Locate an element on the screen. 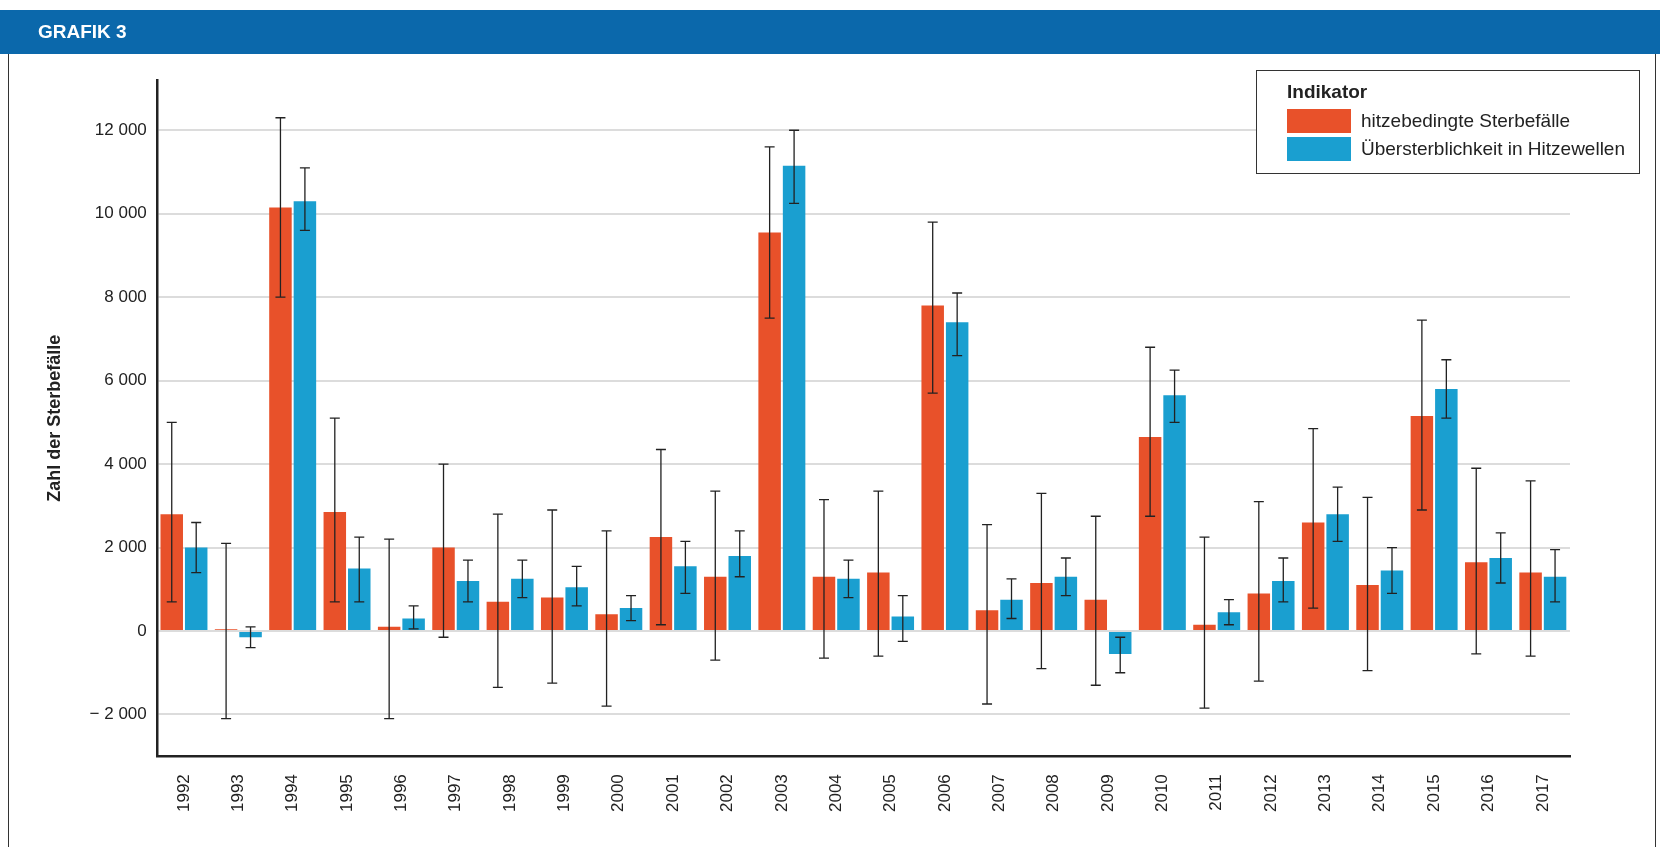  legend-label: Übersterblichkeit in Hitzewellen is located at coordinates (1493, 149).